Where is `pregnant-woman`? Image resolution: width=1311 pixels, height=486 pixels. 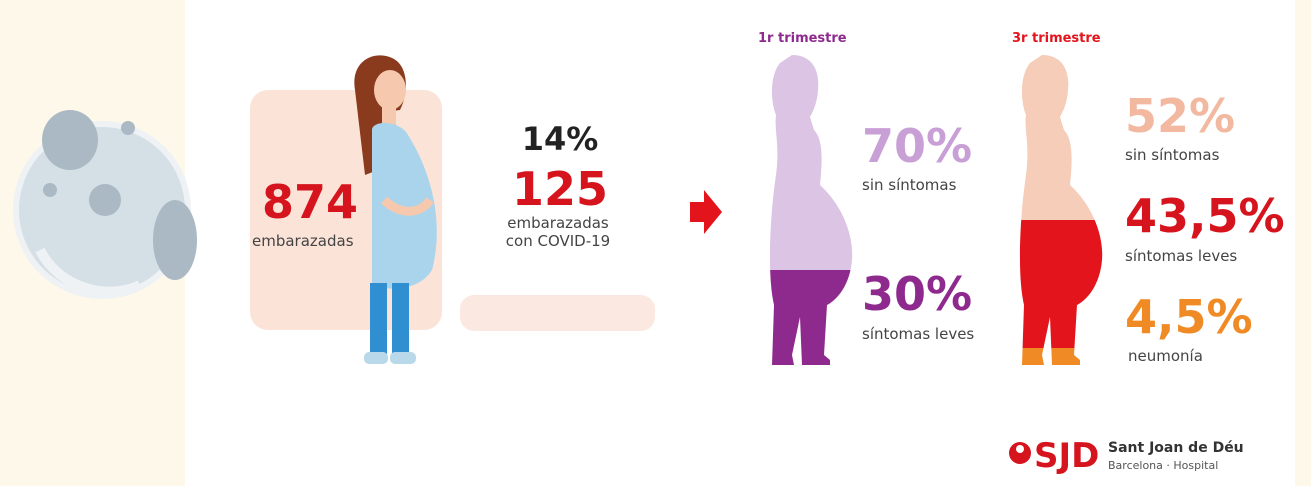 pregnant-woman is located at coordinates (395, 209).